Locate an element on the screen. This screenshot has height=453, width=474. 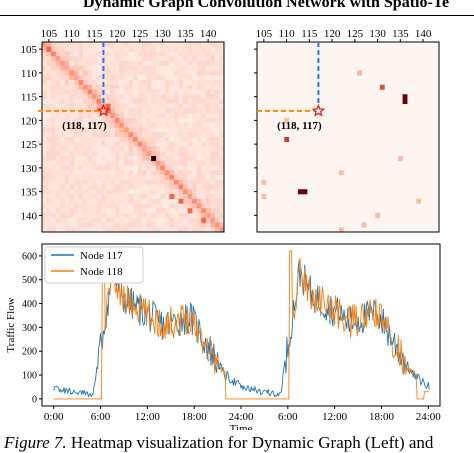
x-tick-label: 120 is located at coordinates (332, 34).